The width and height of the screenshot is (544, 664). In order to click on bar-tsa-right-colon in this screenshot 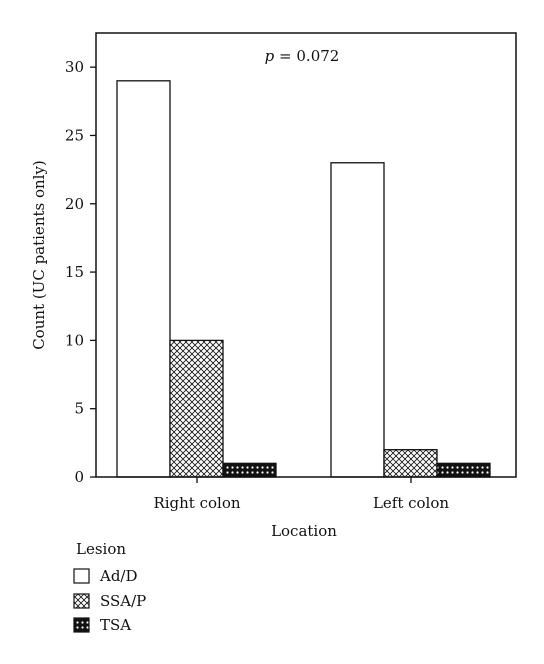, I will do `click(249, 470)`.